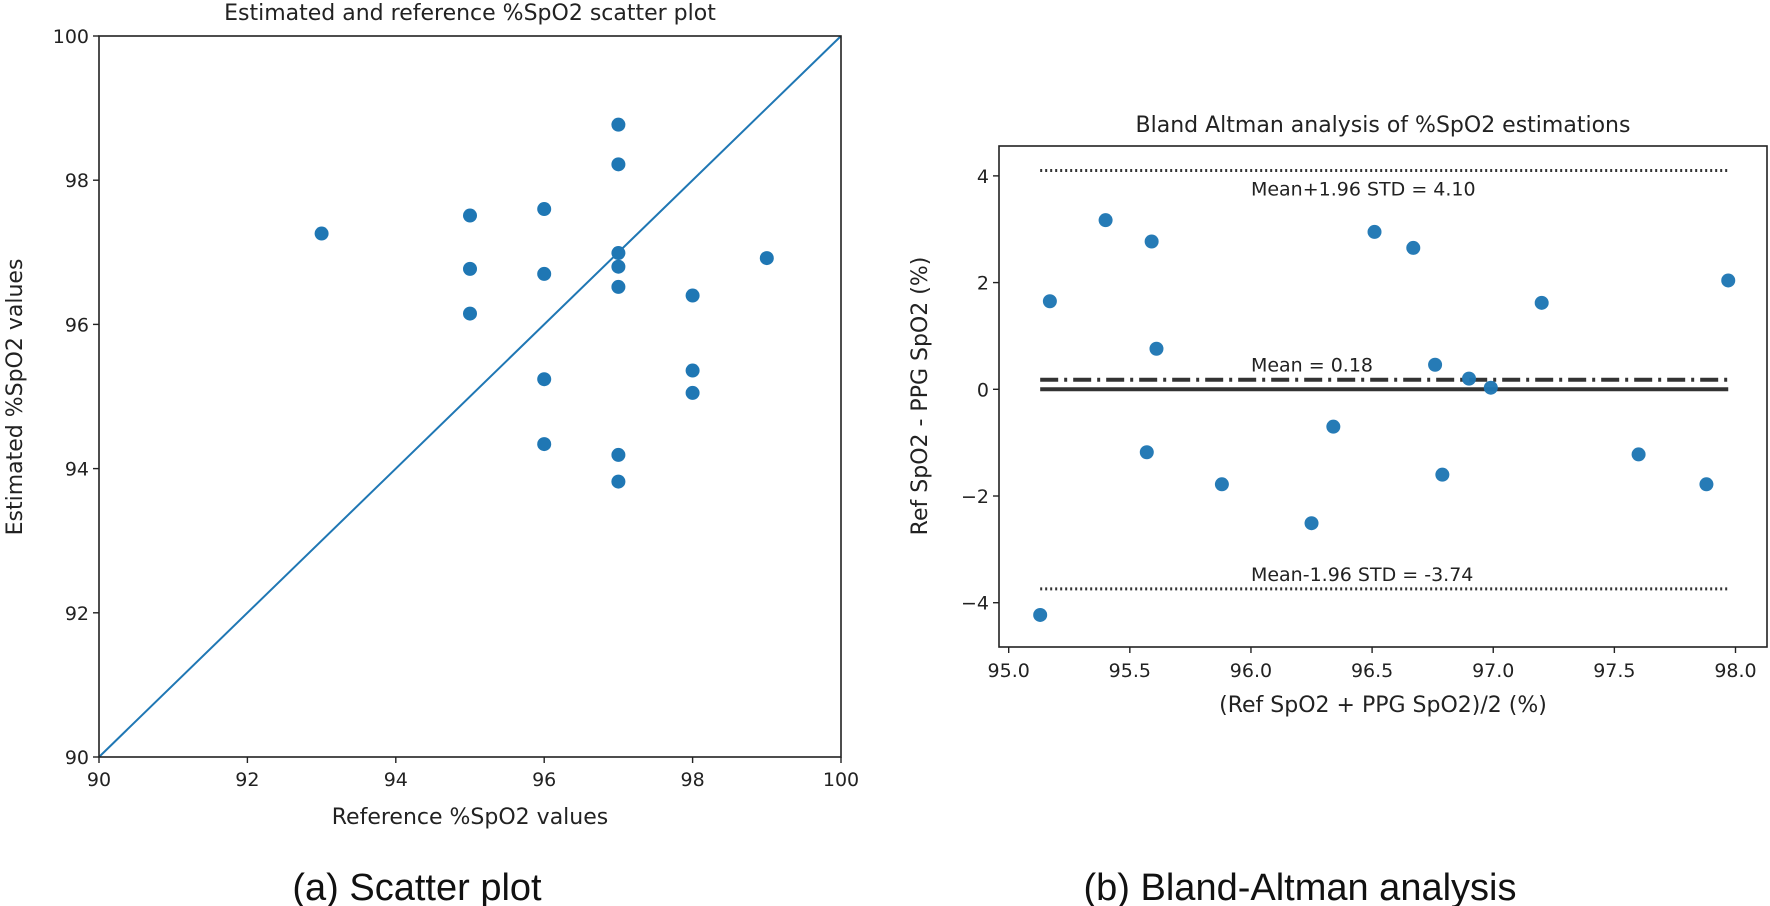  I want to click on lower-limit-label: Mean-1.96 STD = -3.74, so click(1362, 575).